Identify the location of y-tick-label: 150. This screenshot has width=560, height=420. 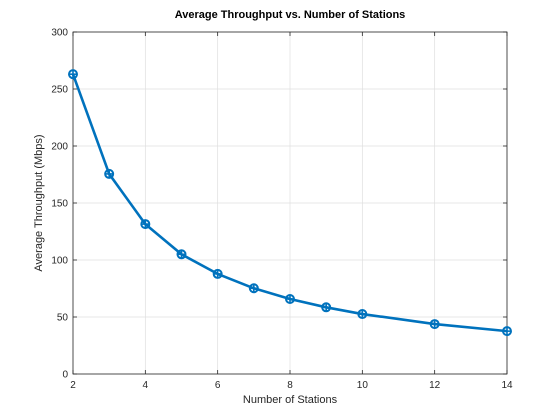
(59, 204).